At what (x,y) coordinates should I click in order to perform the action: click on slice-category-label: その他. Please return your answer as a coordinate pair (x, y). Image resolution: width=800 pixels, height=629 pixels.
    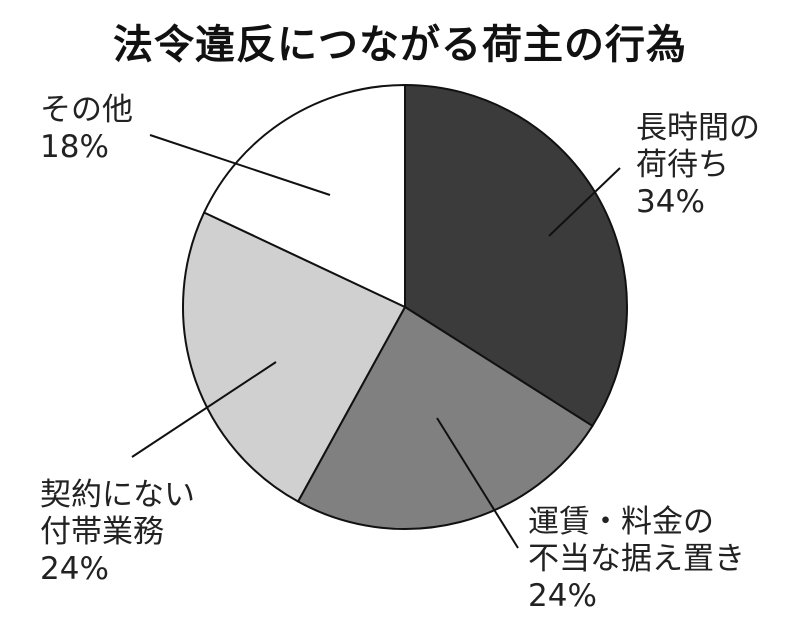
    Looking at the image, I should click on (86, 110).